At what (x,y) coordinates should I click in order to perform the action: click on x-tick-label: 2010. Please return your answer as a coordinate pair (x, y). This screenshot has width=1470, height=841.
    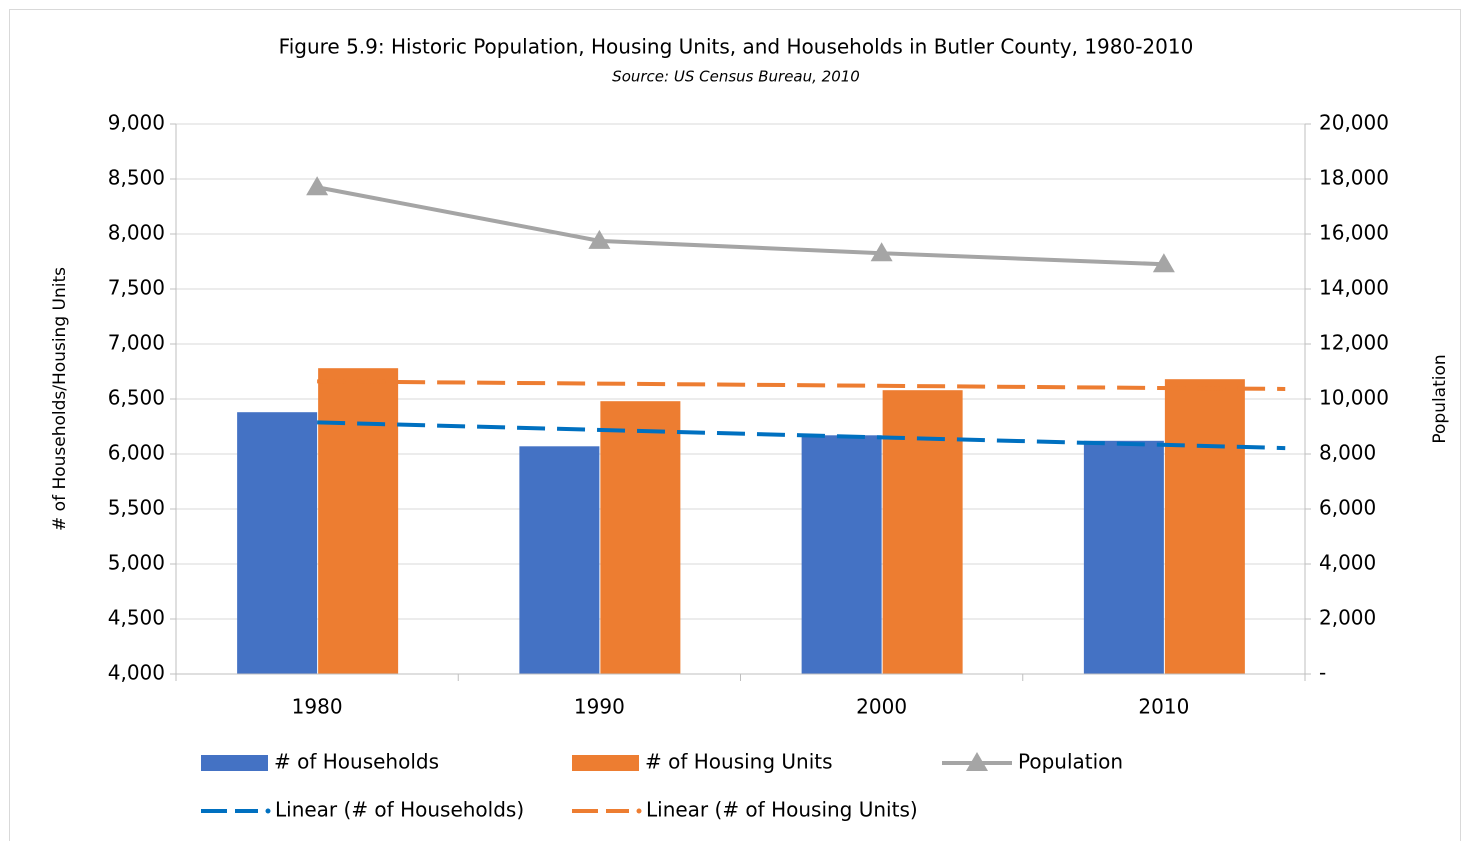
    Looking at the image, I should click on (1163, 707).